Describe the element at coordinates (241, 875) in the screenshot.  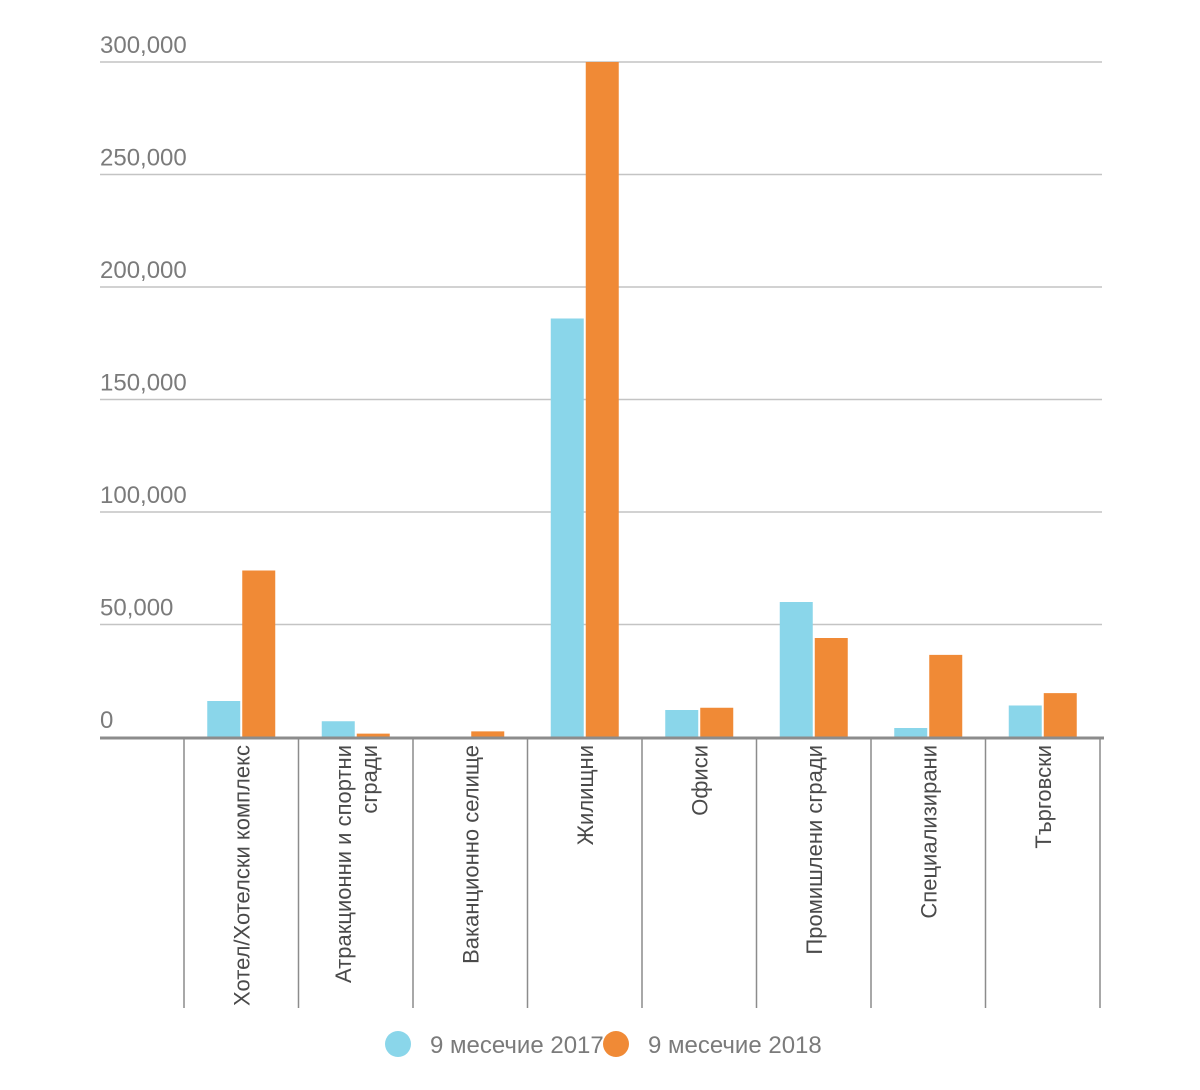
I see `category-label: Хотел/Хотелски комплекс` at that location.